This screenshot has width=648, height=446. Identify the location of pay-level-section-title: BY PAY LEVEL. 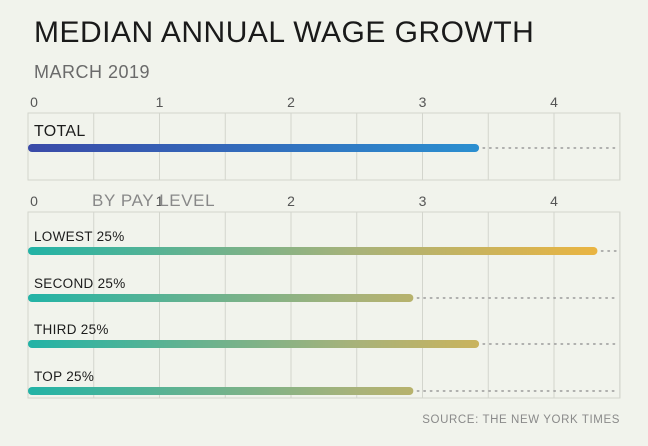
(153, 200).